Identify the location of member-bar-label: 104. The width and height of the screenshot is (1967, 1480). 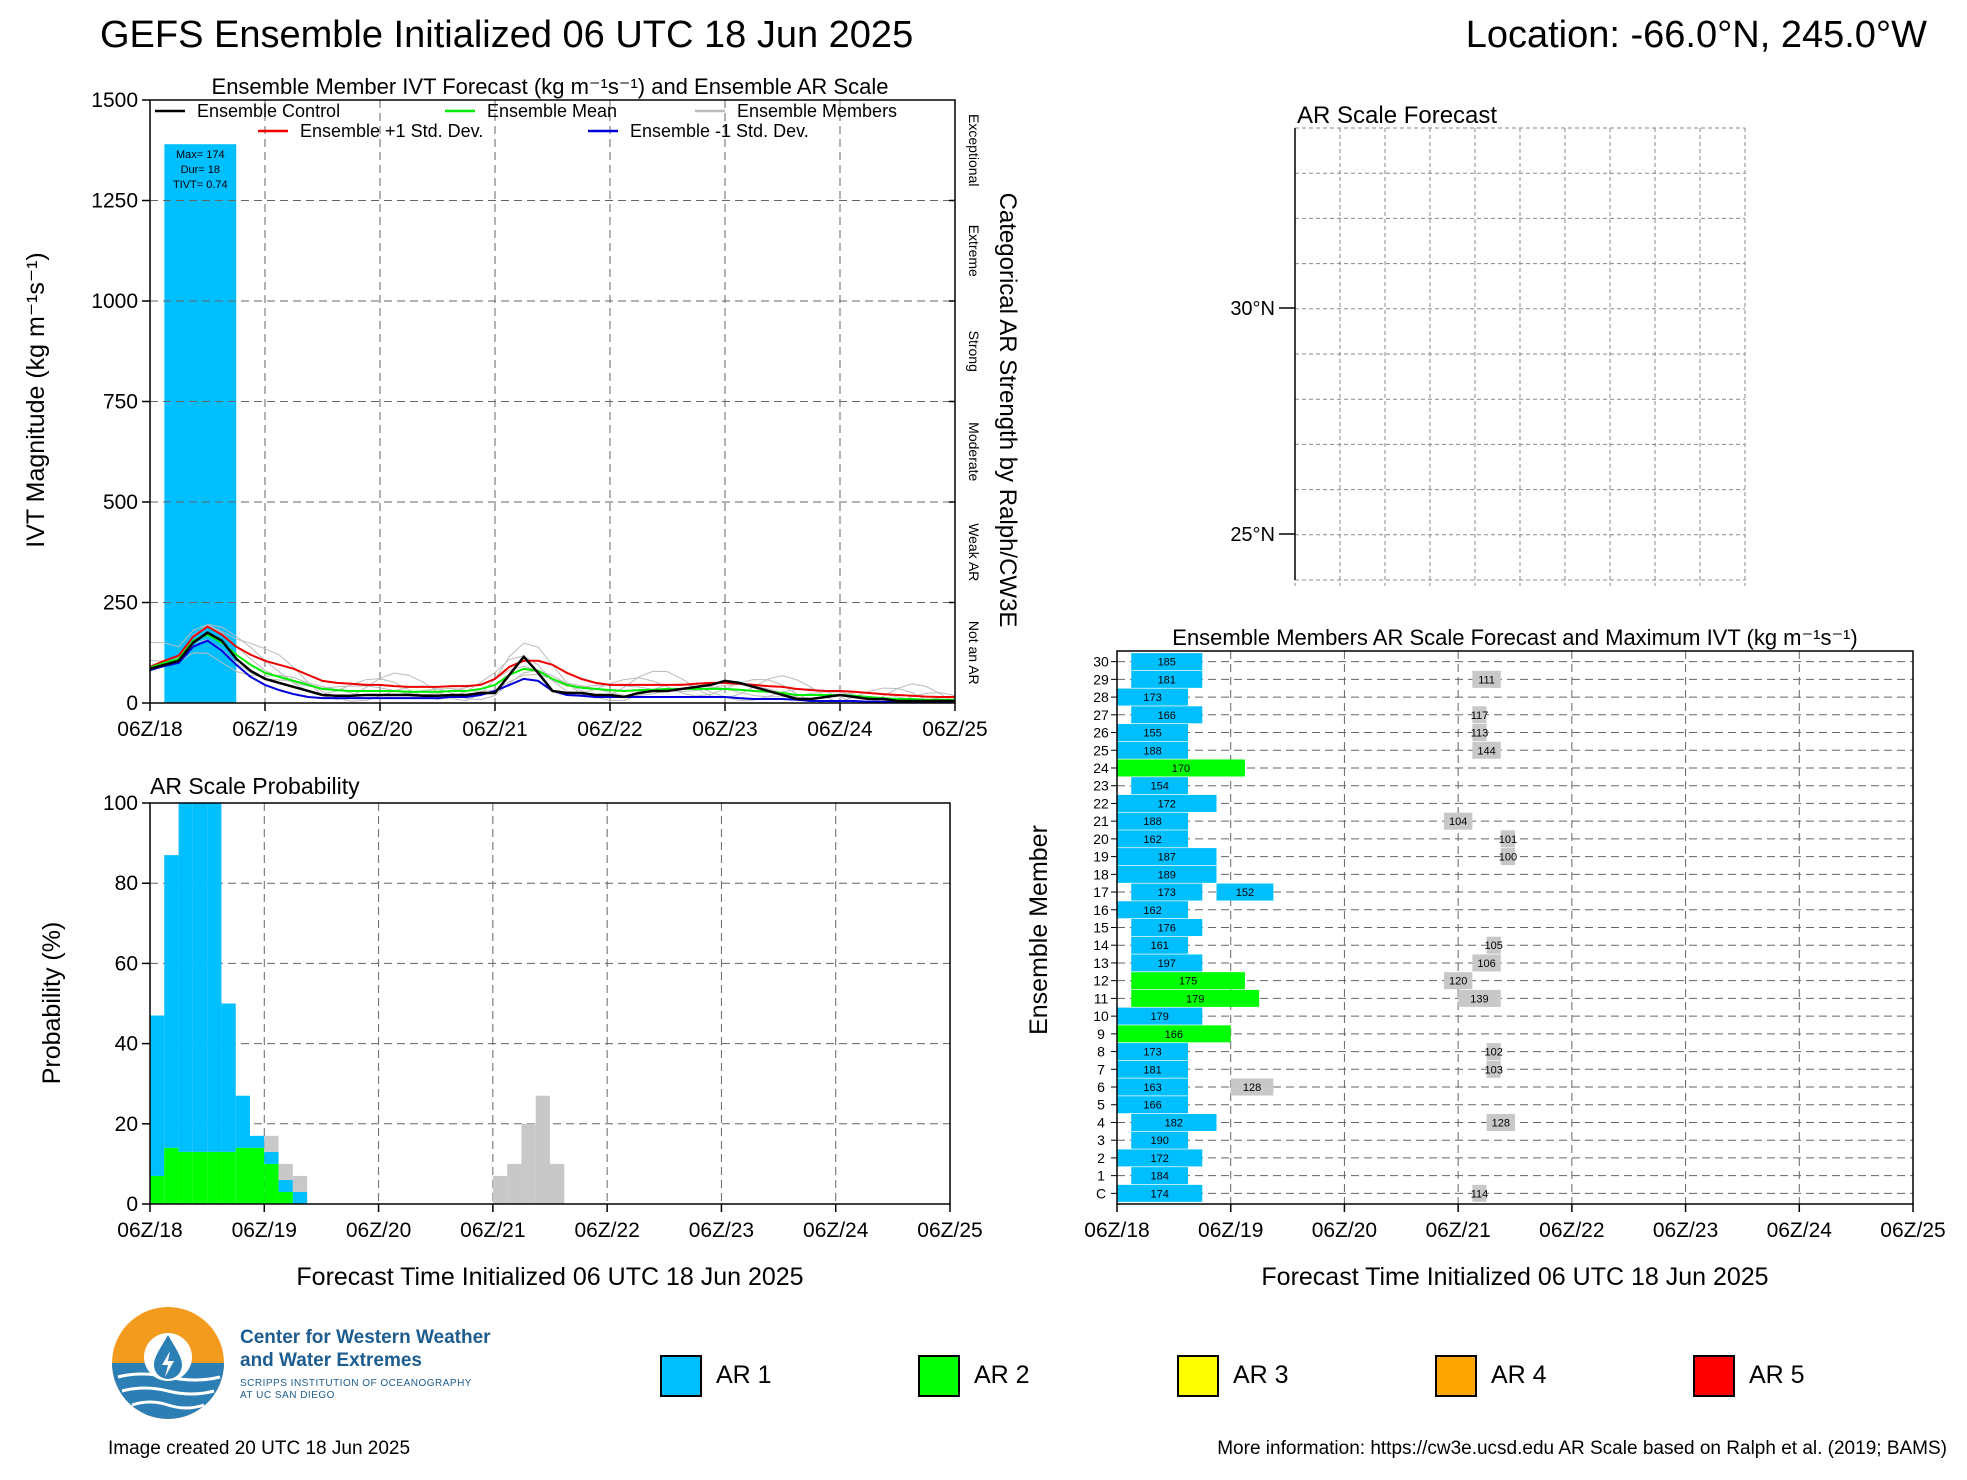
(1458, 822).